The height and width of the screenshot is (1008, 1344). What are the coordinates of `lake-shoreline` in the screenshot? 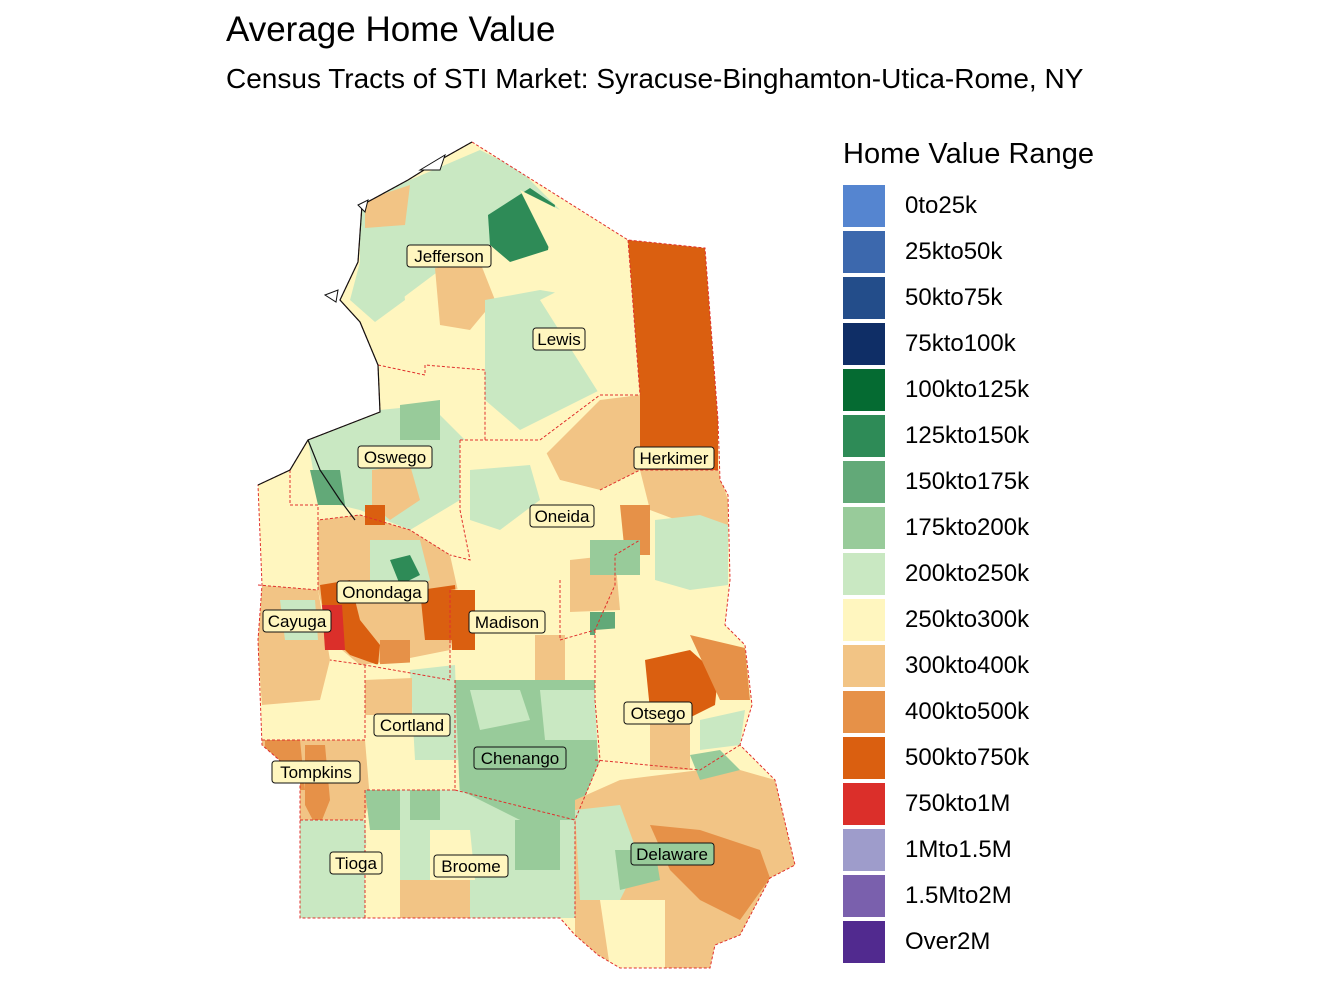 It's located at (365, 313).